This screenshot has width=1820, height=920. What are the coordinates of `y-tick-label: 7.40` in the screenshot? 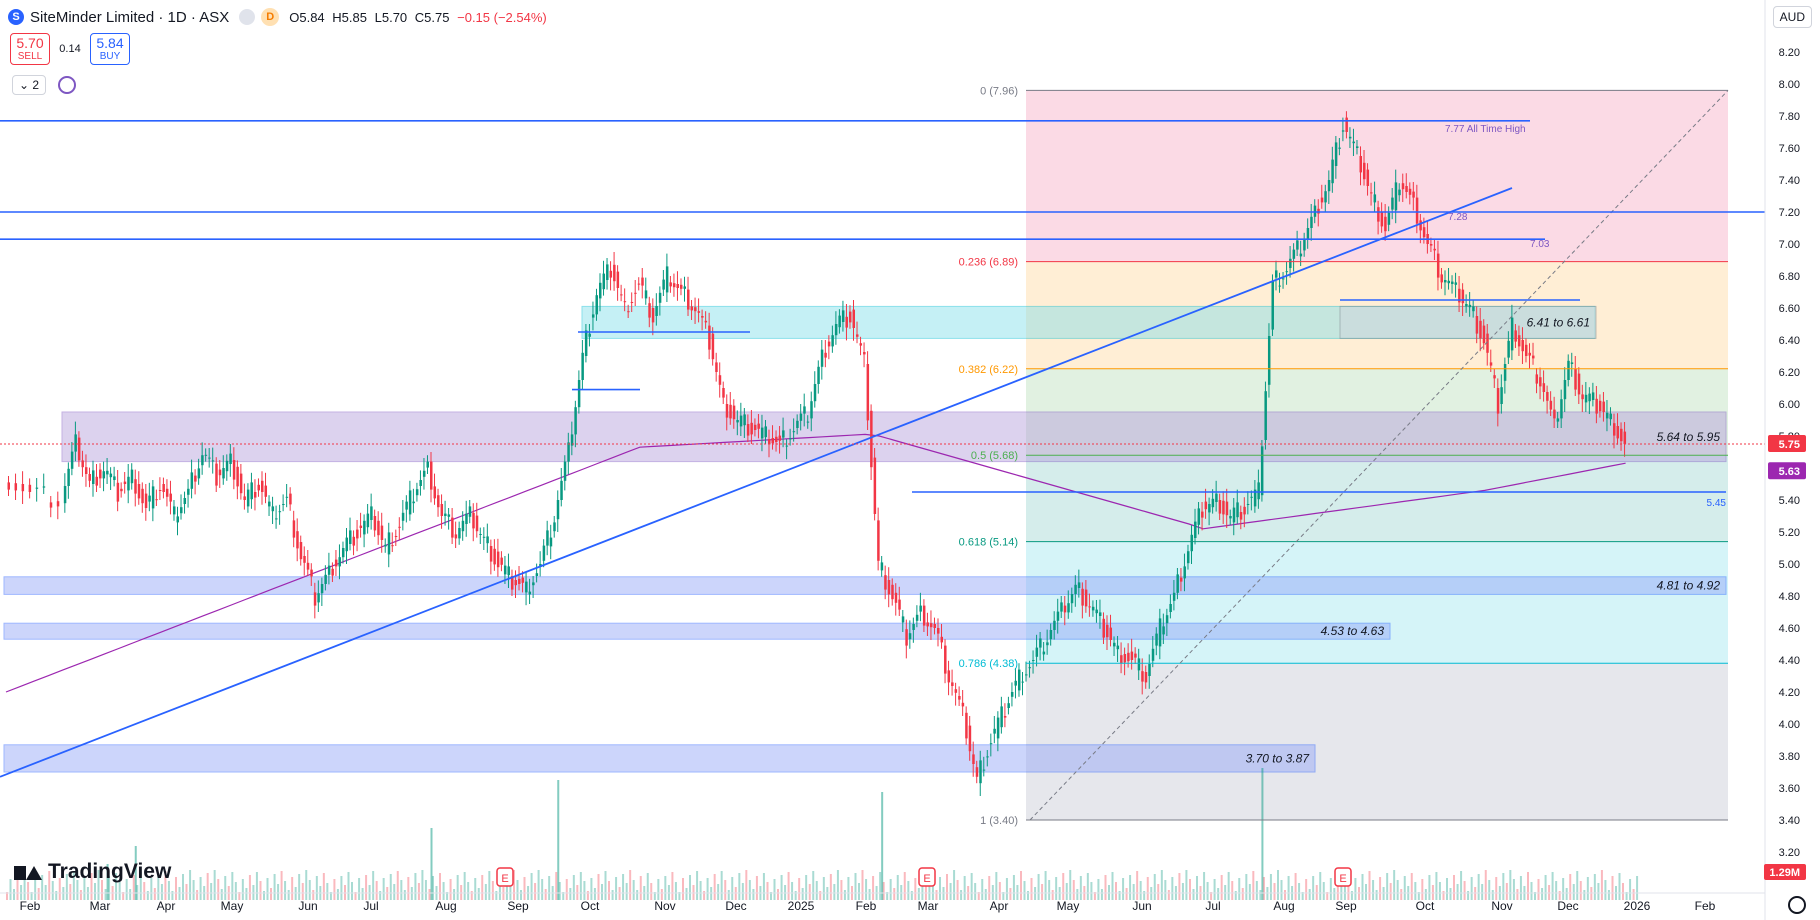 It's located at (1789, 181).